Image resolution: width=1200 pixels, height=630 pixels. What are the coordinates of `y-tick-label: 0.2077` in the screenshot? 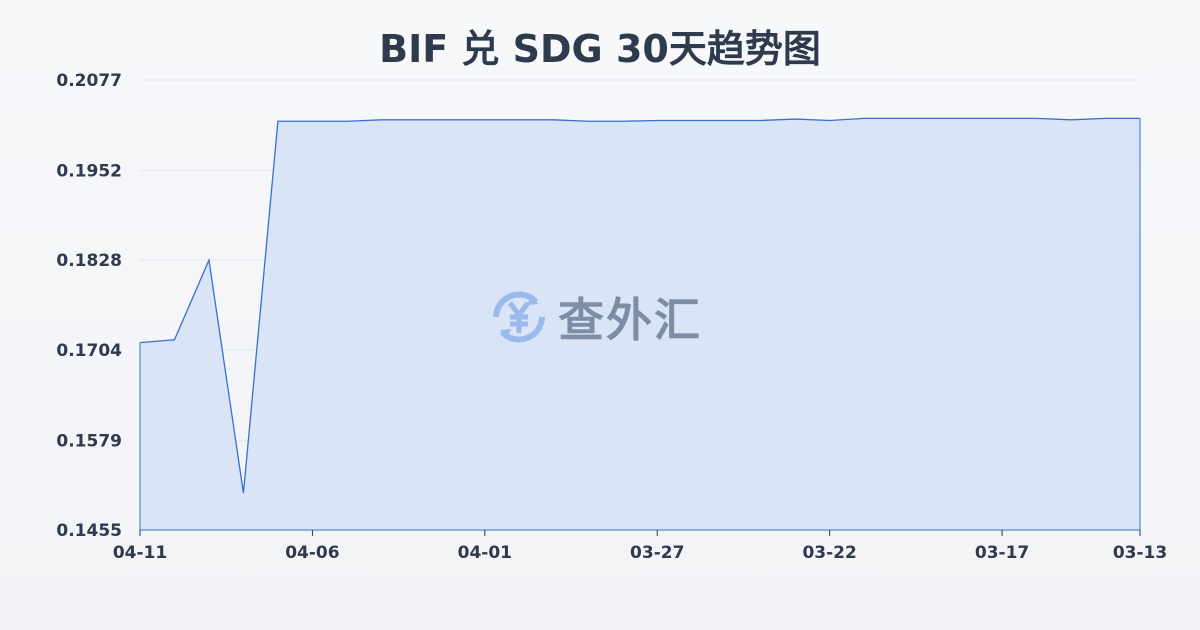 It's located at (89, 81).